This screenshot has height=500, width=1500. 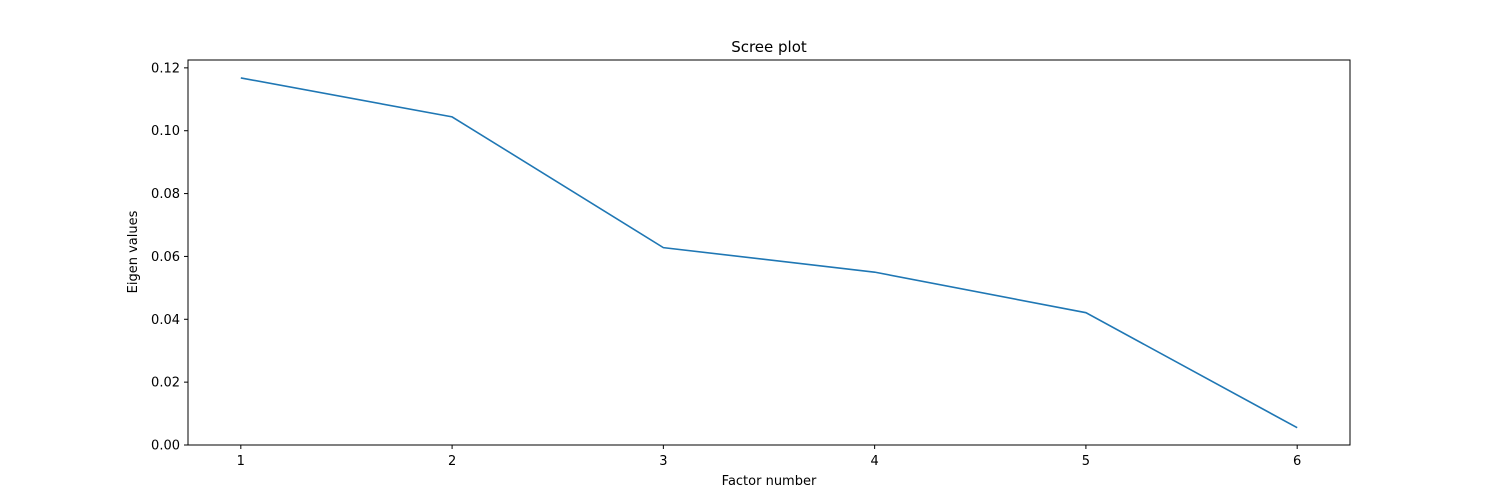 I want to click on x-tick-label: 2, so click(x=452, y=461).